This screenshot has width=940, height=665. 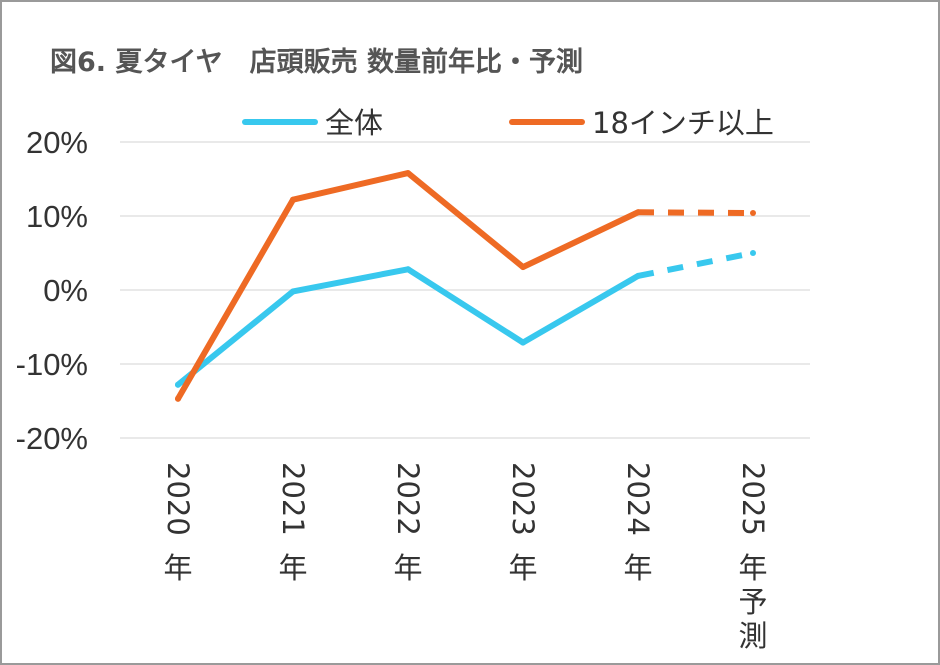 I want to click on x-category-year: 2022, so click(x=408, y=499).